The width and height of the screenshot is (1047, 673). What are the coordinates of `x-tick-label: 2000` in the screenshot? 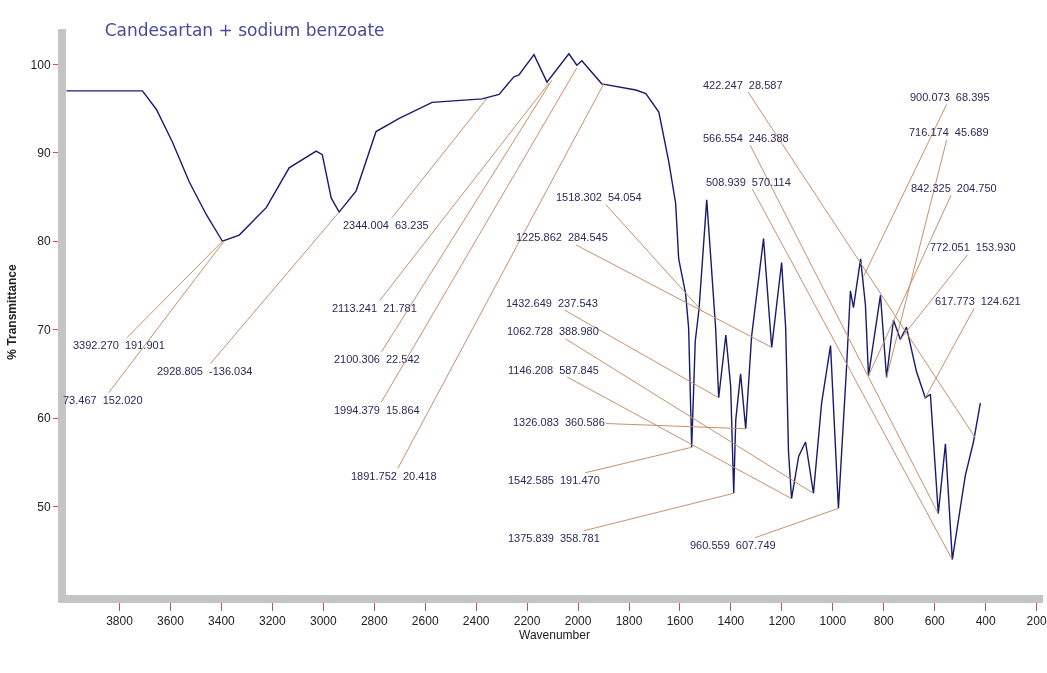 It's located at (578, 621).